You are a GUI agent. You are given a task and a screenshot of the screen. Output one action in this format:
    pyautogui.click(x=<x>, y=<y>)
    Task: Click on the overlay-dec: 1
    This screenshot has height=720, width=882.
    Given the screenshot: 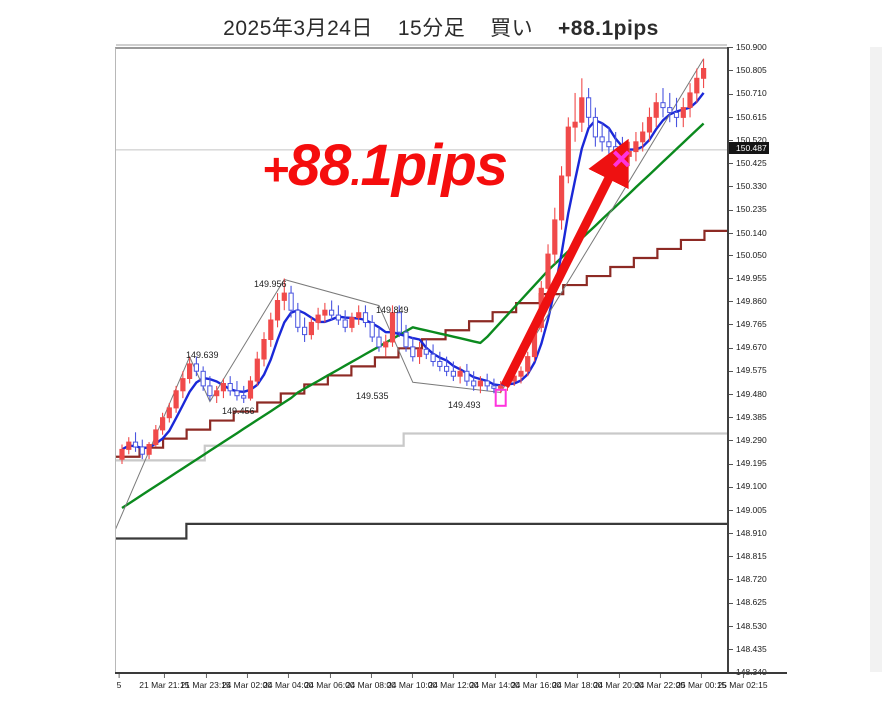 What is the action you would take?
    pyautogui.click(x=376, y=165)
    